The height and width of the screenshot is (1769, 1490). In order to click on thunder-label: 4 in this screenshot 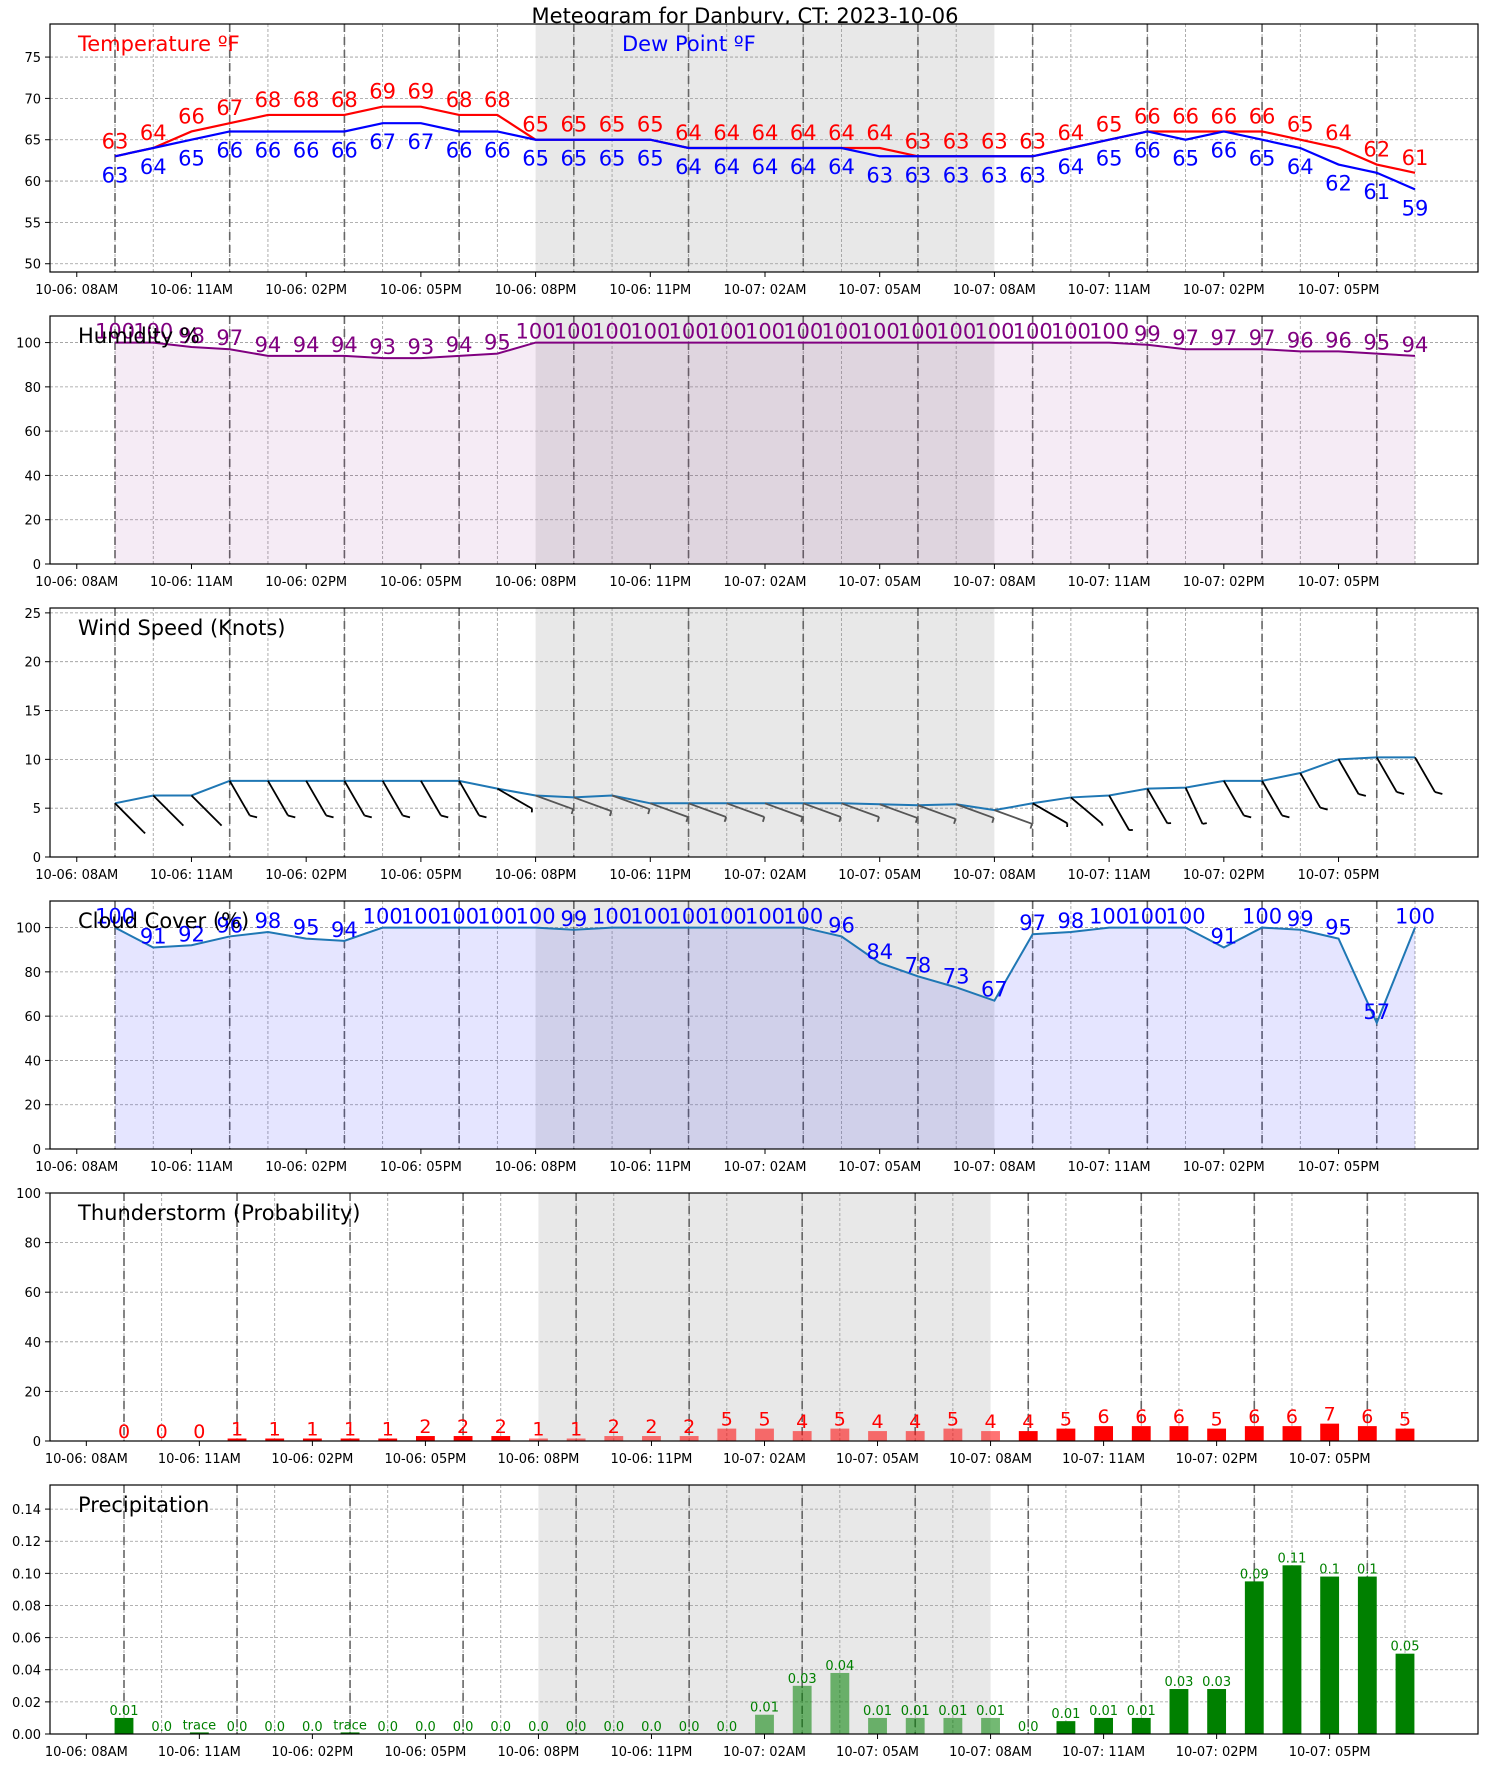, I will do `click(991, 1422)`.